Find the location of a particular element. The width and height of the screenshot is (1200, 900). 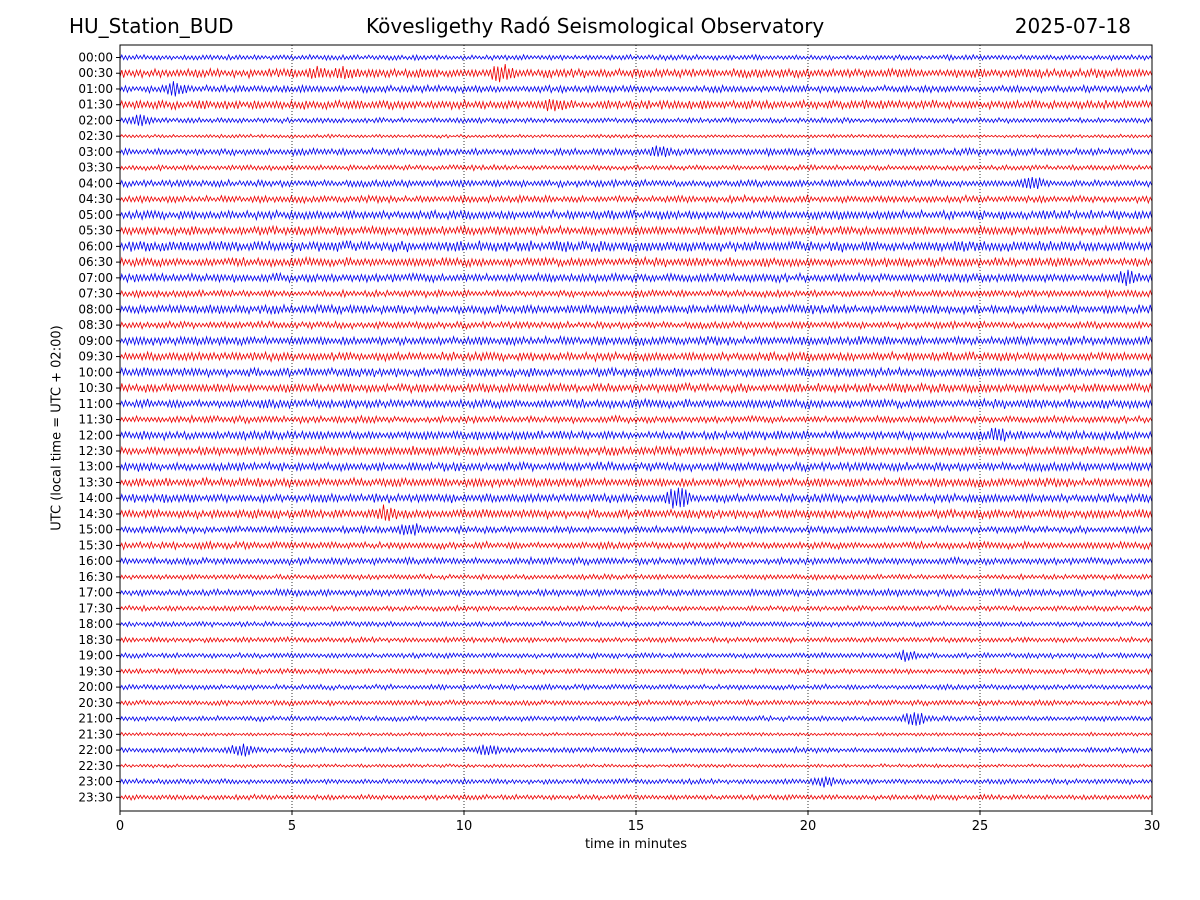

y-tick-label: 11:00 is located at coordinates (95, 404).